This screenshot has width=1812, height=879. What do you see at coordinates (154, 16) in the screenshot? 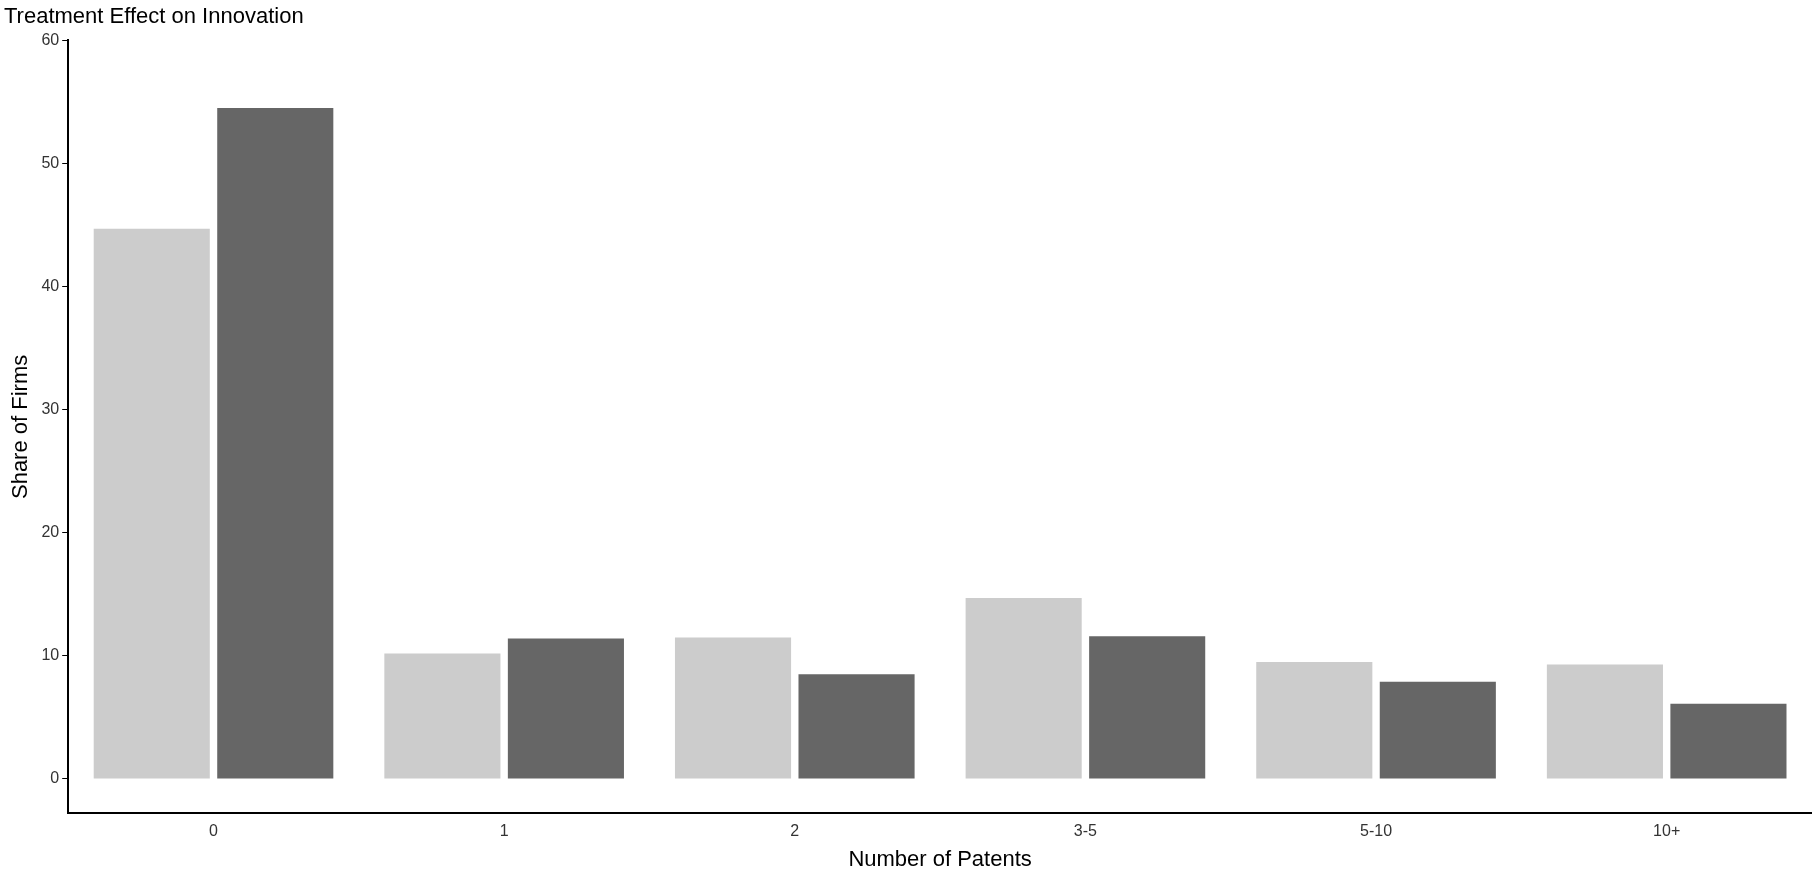
I see `chart-title: Treatment Effect on Innovation` at bounding box center [154, 16].